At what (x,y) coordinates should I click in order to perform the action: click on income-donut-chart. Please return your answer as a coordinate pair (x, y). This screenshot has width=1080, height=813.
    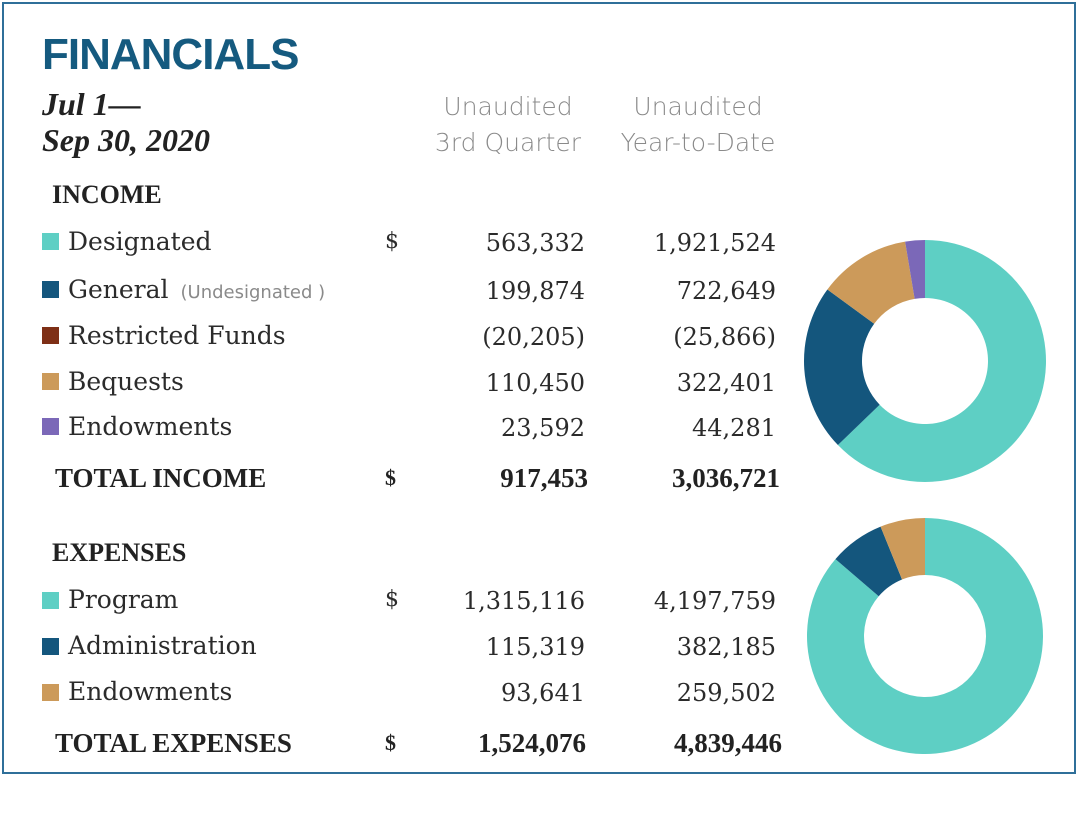
    Looking at the image, I should click on (925, 361).